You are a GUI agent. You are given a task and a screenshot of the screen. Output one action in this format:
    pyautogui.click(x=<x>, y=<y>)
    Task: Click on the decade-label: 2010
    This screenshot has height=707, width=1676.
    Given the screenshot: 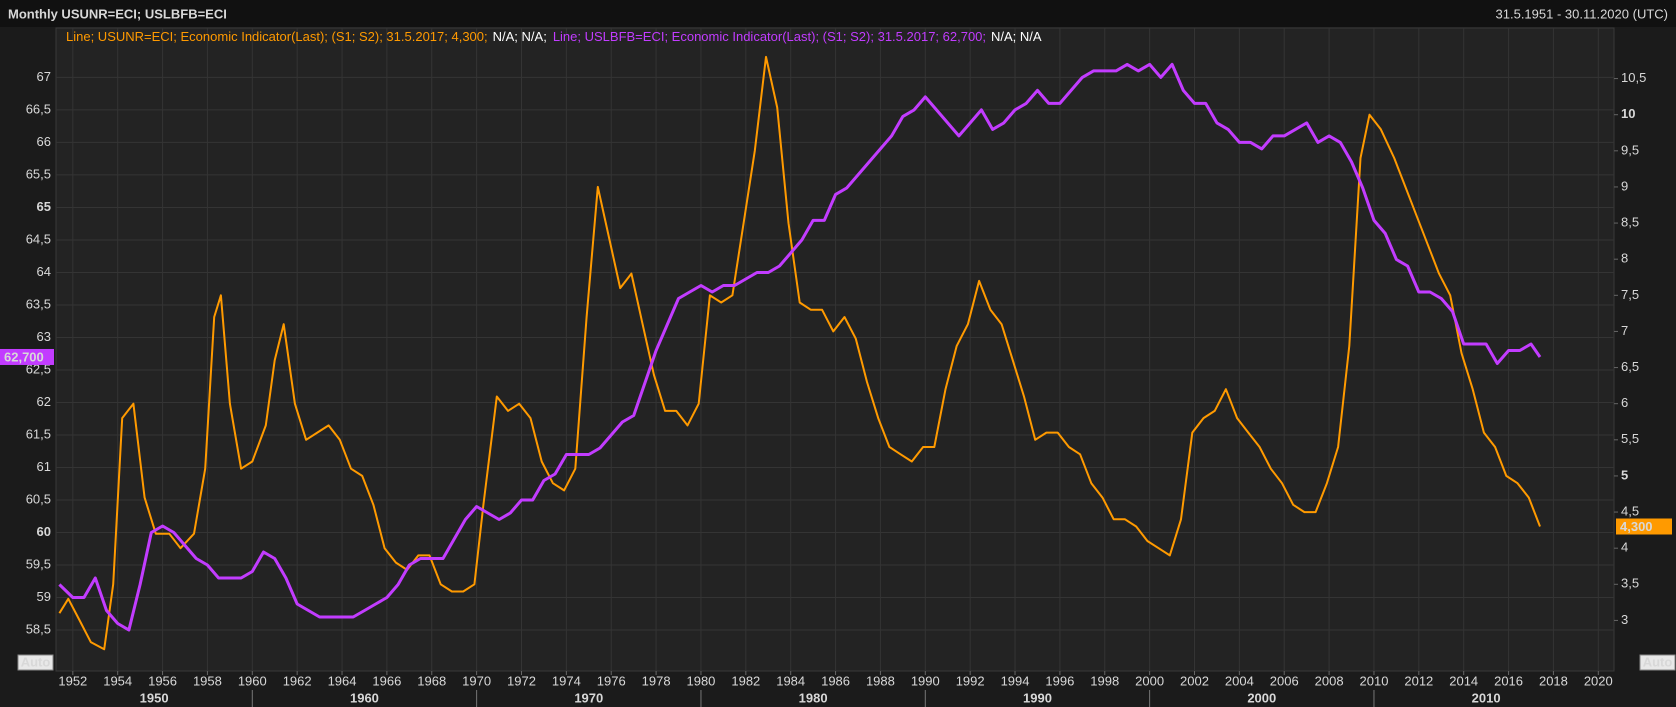 What is the action you would take?
    pyautogui.click(x=1486, y=697)
    